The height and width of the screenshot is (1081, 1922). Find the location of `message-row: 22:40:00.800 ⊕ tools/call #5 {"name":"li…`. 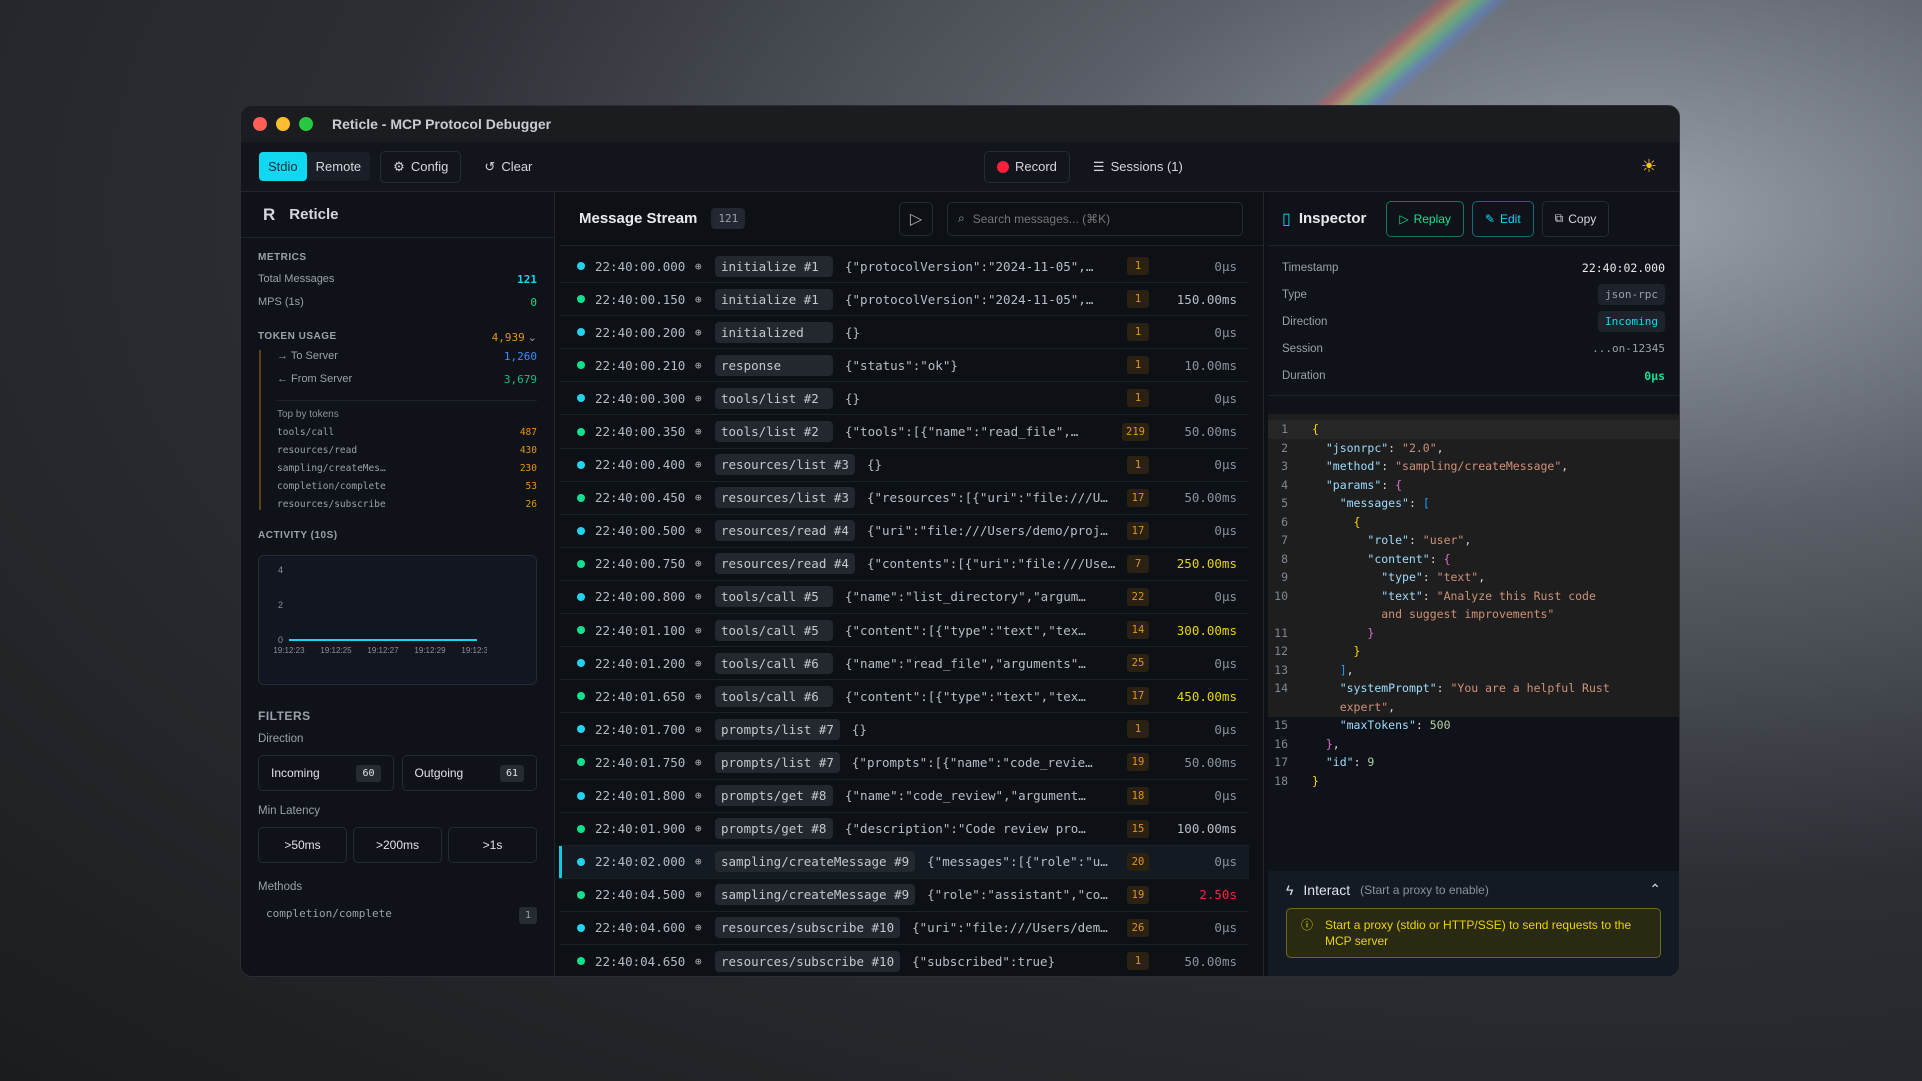

message-row: 22:40:00.800 ⊕ tools/call #5 {"name":"li… is located at coordinates (904, 598).